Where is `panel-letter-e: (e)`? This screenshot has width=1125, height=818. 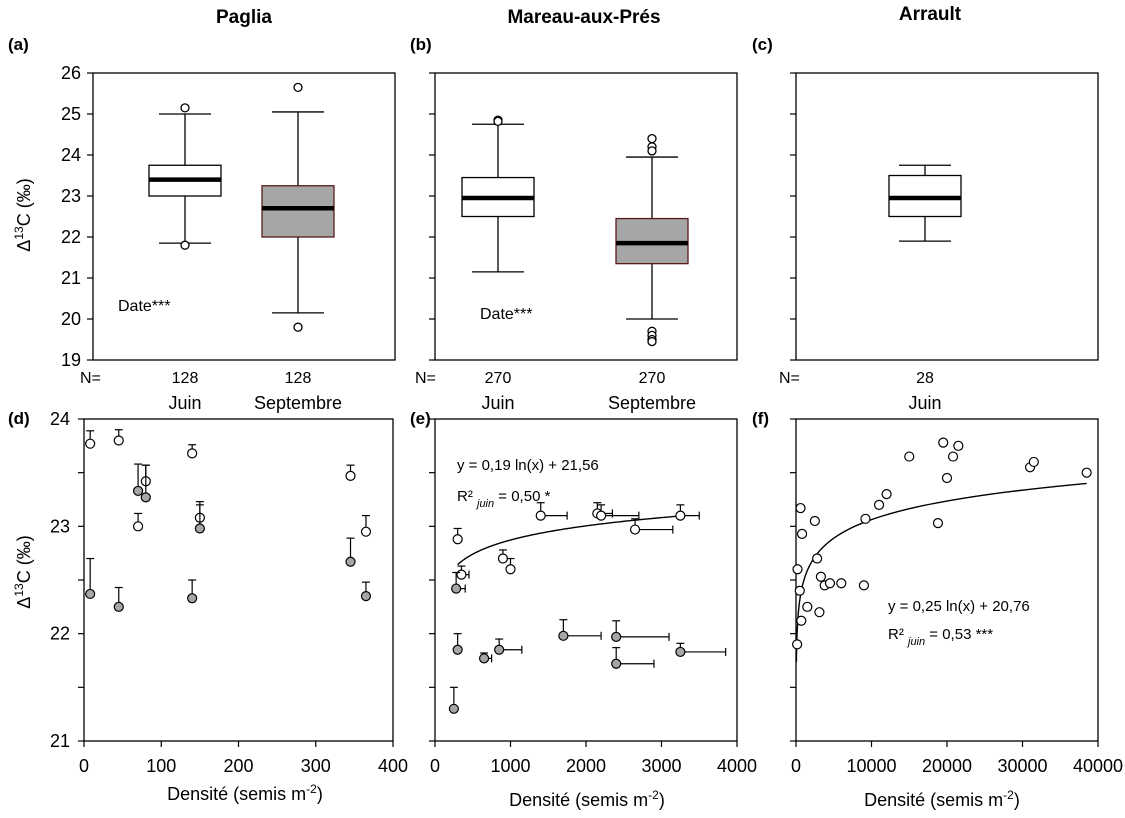
panel-letter-e: (e) is located at coordinates (420, 418).